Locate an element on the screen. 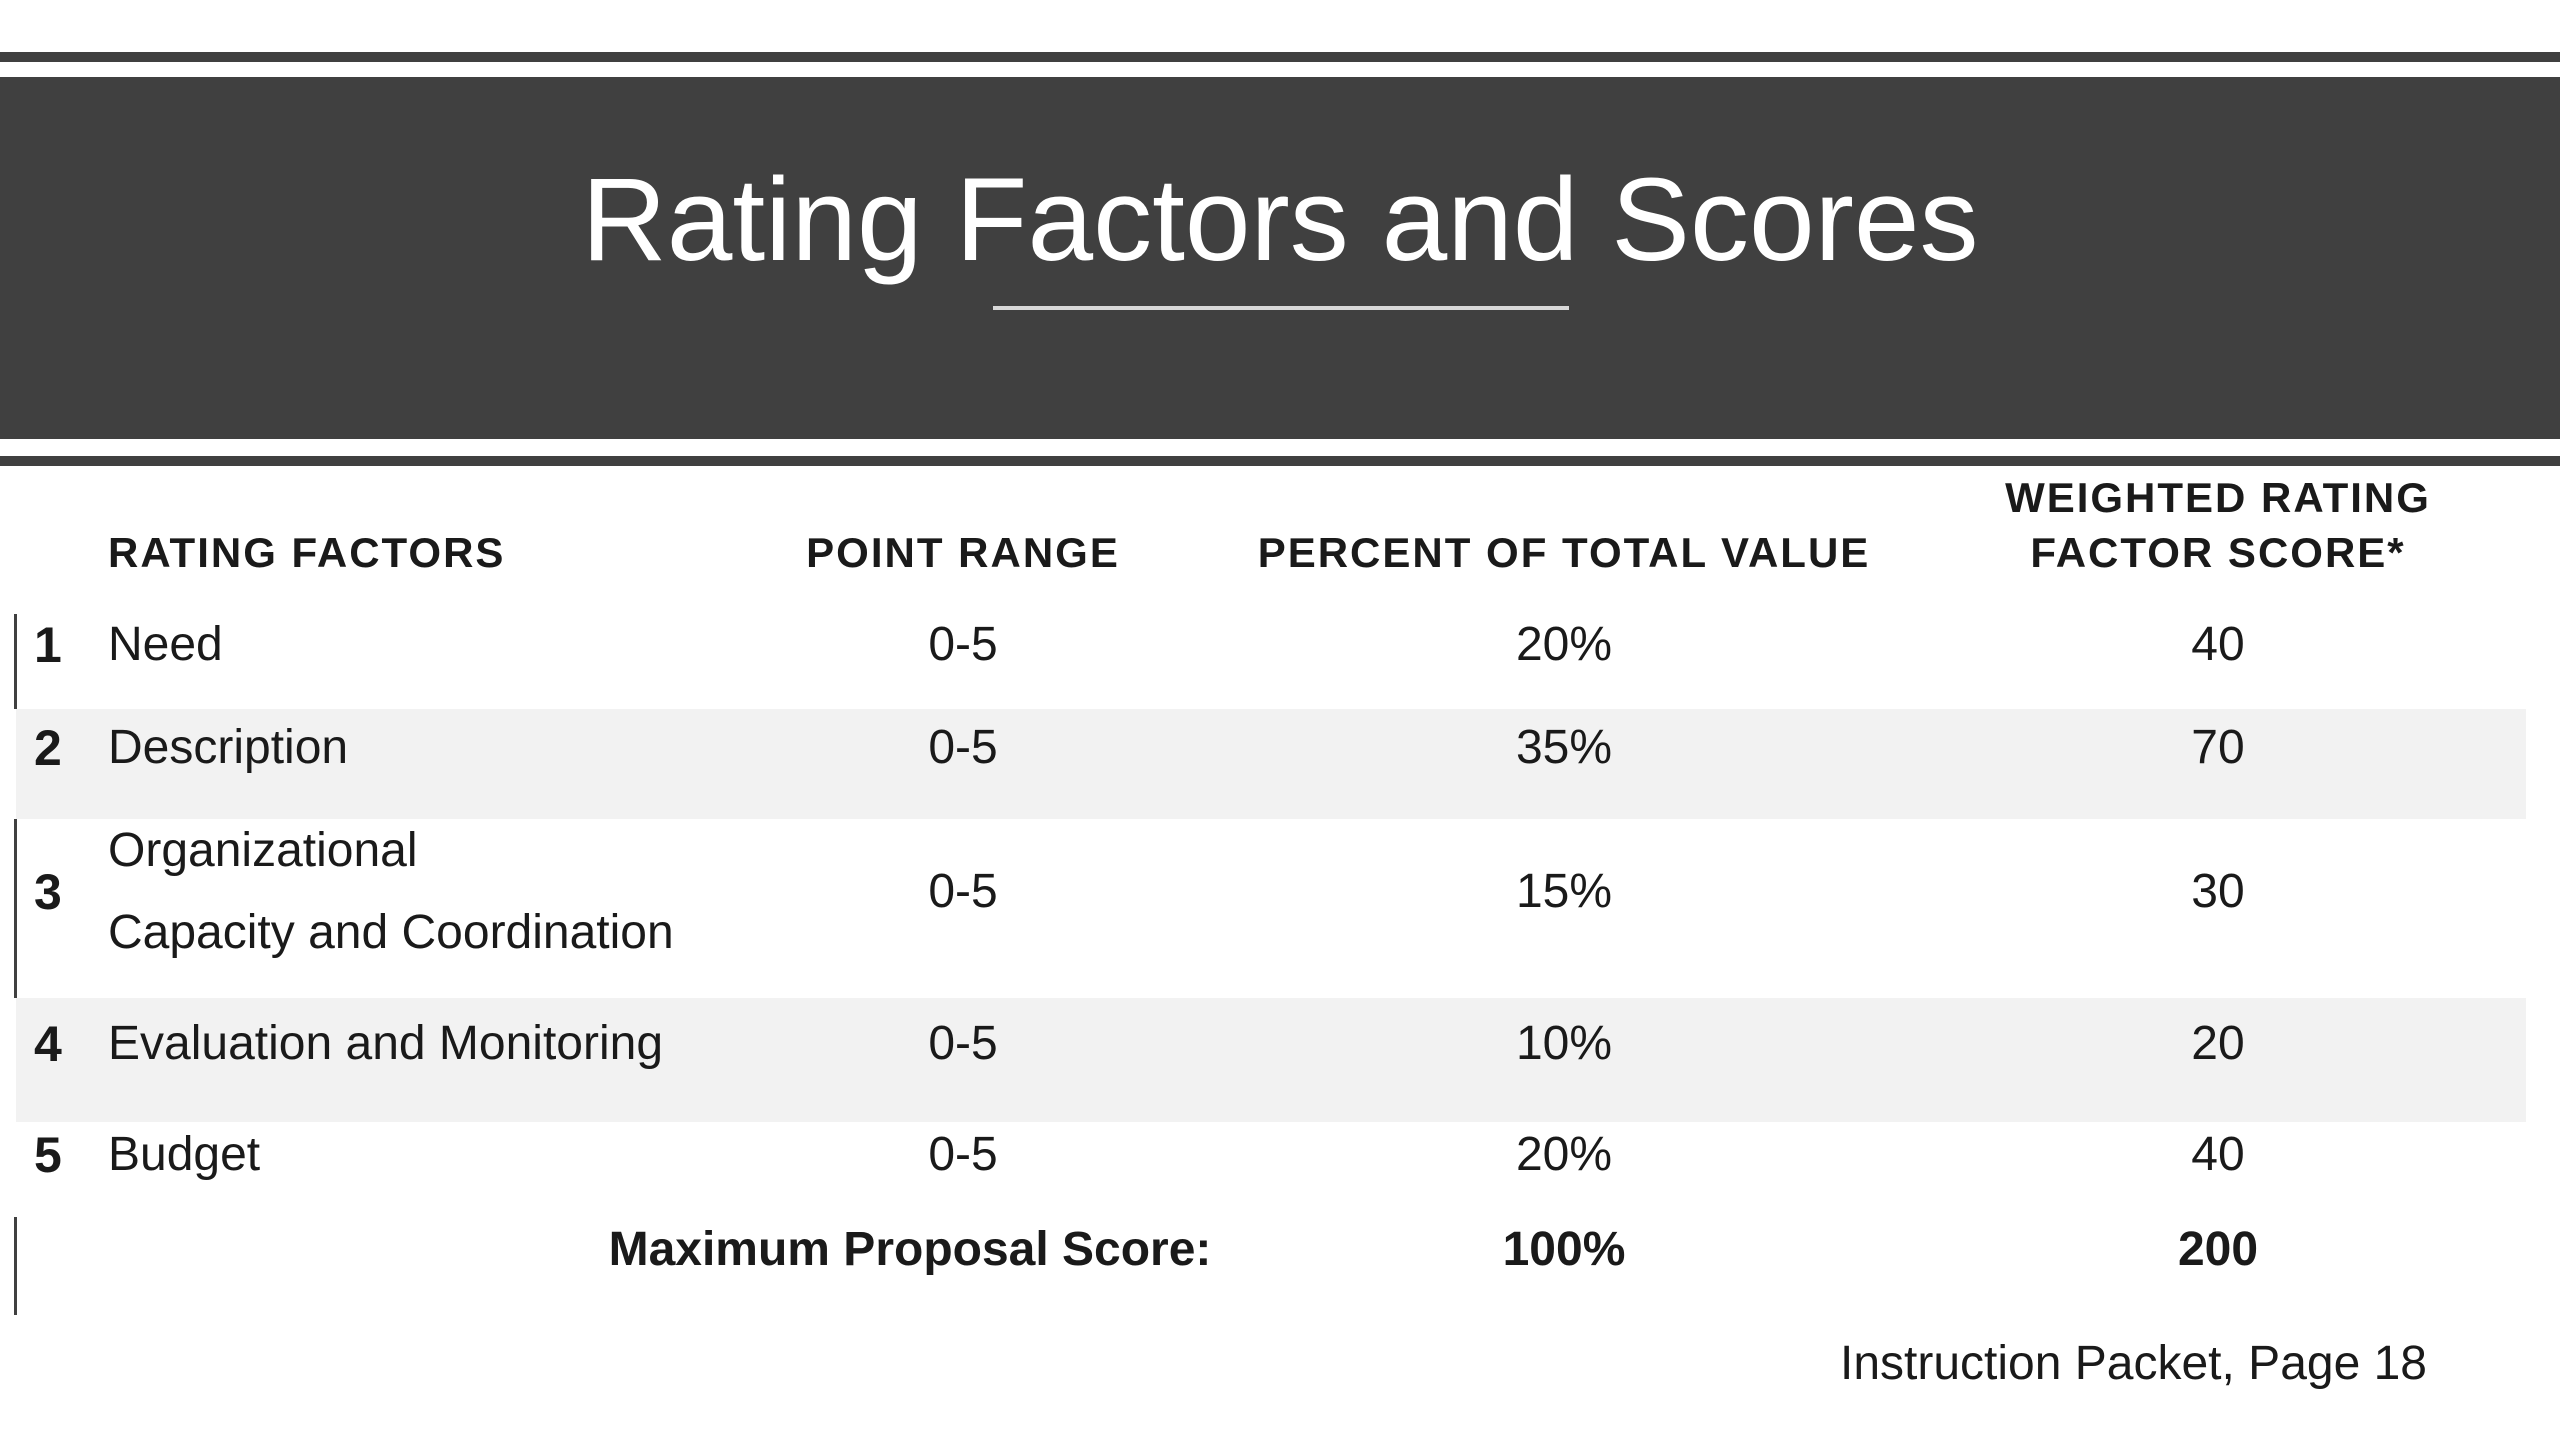 The width and height of the screenshot is (2560, 1440). total-percent: 100% is located at coordinates (1564, 1249).